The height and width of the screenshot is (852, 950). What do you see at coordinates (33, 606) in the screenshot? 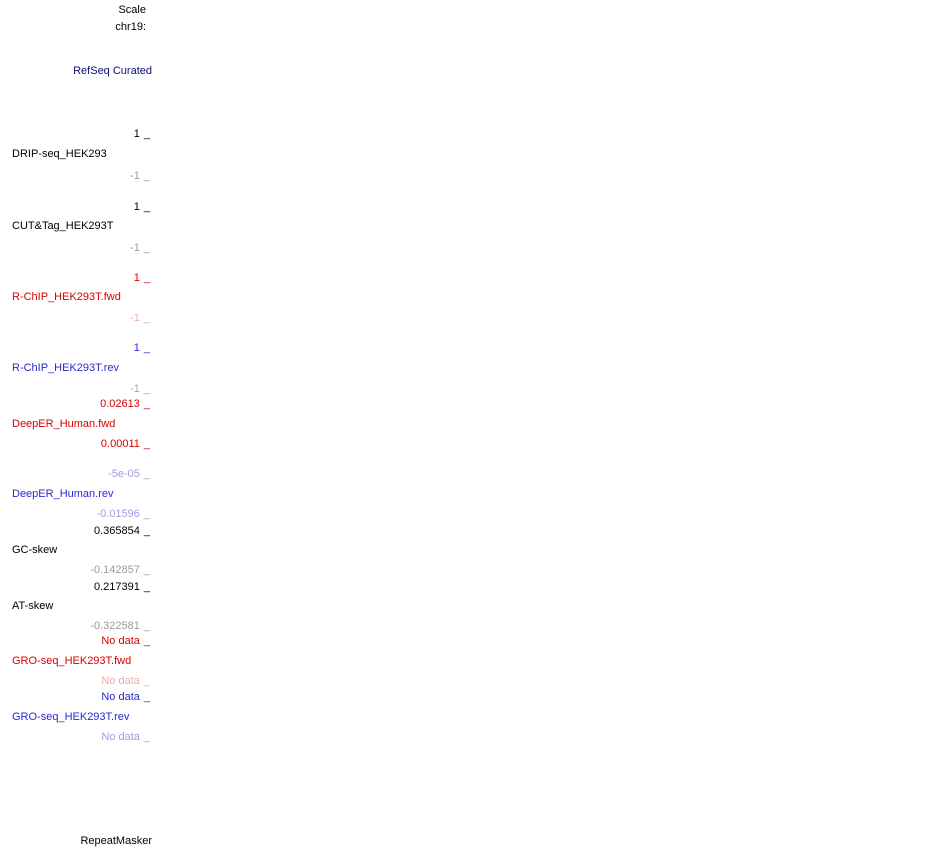
I see `track-label-at-skew: AT-skew` at bounding box center [33, 606].